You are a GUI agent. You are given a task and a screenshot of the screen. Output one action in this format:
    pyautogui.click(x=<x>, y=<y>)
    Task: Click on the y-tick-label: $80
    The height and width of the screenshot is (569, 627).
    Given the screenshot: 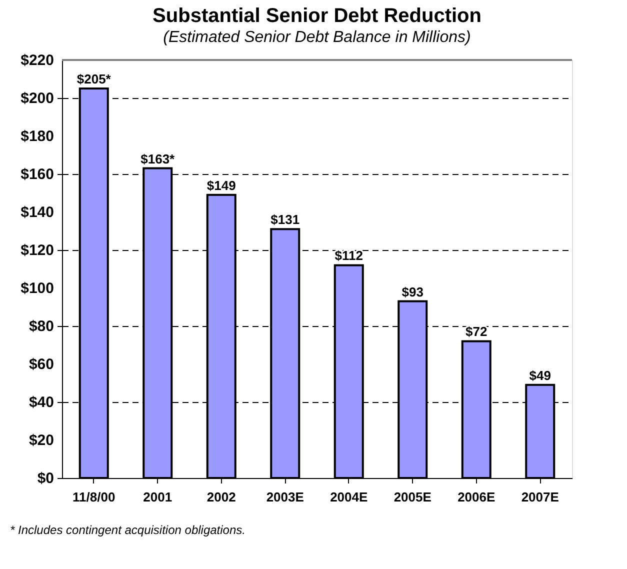 What is the action you would take?
    pyautogui.click(x=41, y=326)
    